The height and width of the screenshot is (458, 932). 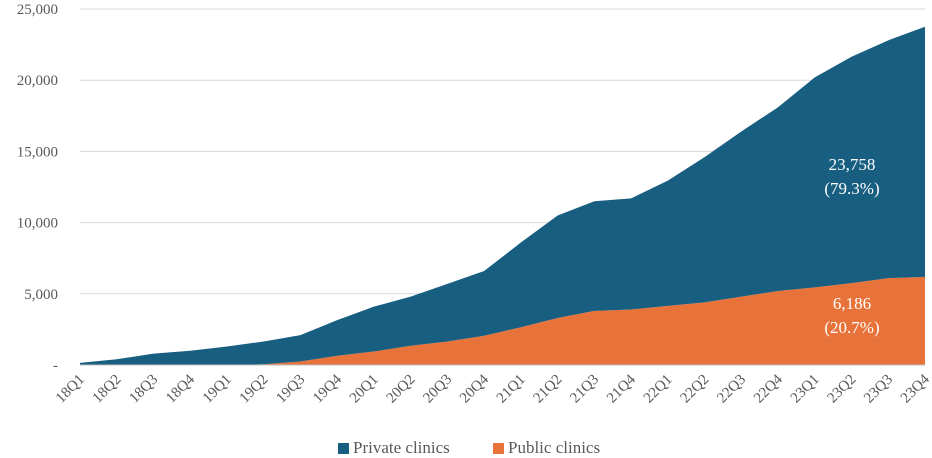 What do you see at coordinates (364, 389) in the screenshot?
I see `x-tick-label: 20Q1` at bounding box center [364, 389].